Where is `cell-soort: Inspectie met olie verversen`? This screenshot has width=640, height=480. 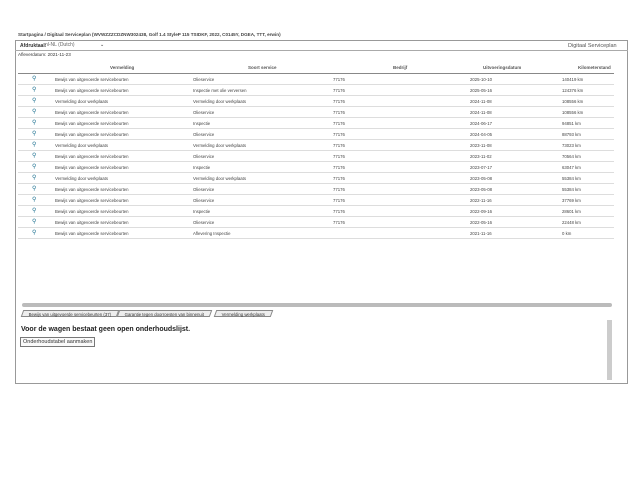
cell-soort: Inspectie met olie verversen is located at coordinates (220, 90).